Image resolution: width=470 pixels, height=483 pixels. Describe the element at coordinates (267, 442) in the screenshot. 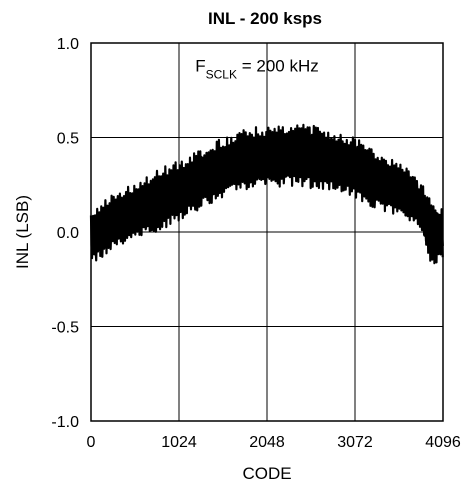

I see `x-tick-label: 2048` at that location.